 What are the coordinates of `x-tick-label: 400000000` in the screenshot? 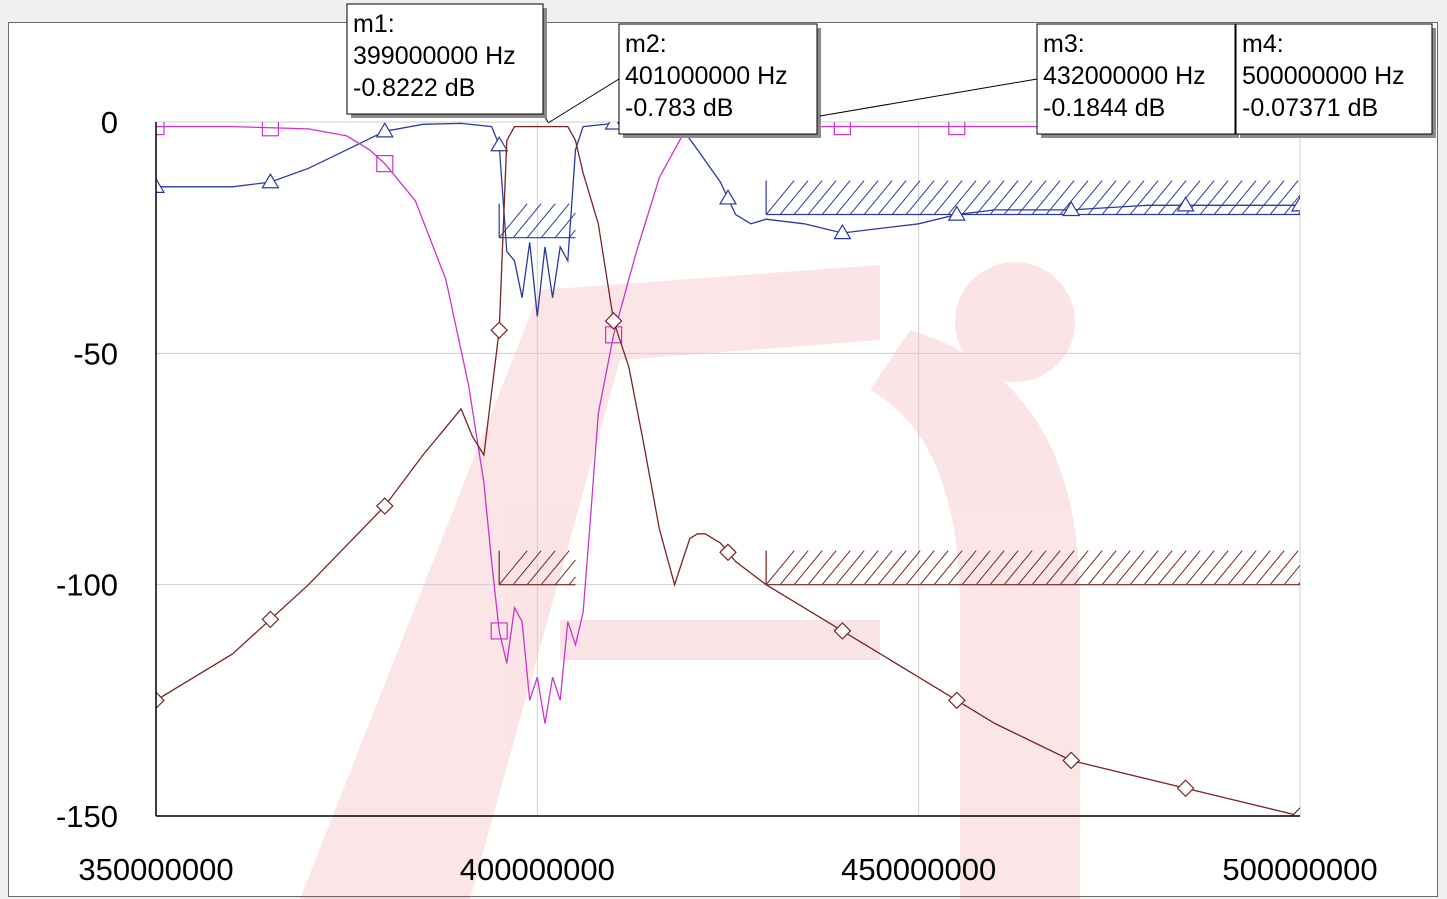 It's located at (537, 869).